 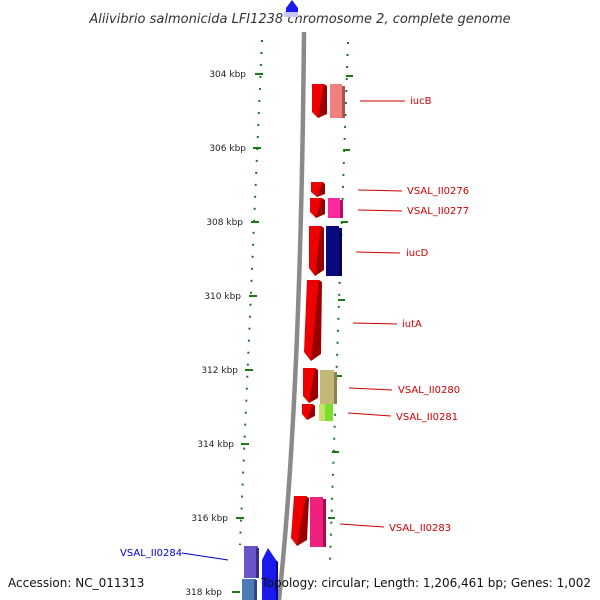 I want to click on tick-group-318: 318 kbp, so click(x=212, y=593).